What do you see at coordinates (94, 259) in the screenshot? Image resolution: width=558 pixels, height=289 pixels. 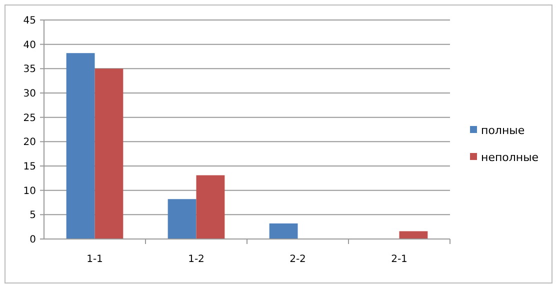 I see `x-tick-label: 1-1` at bounding box center [94, 259].